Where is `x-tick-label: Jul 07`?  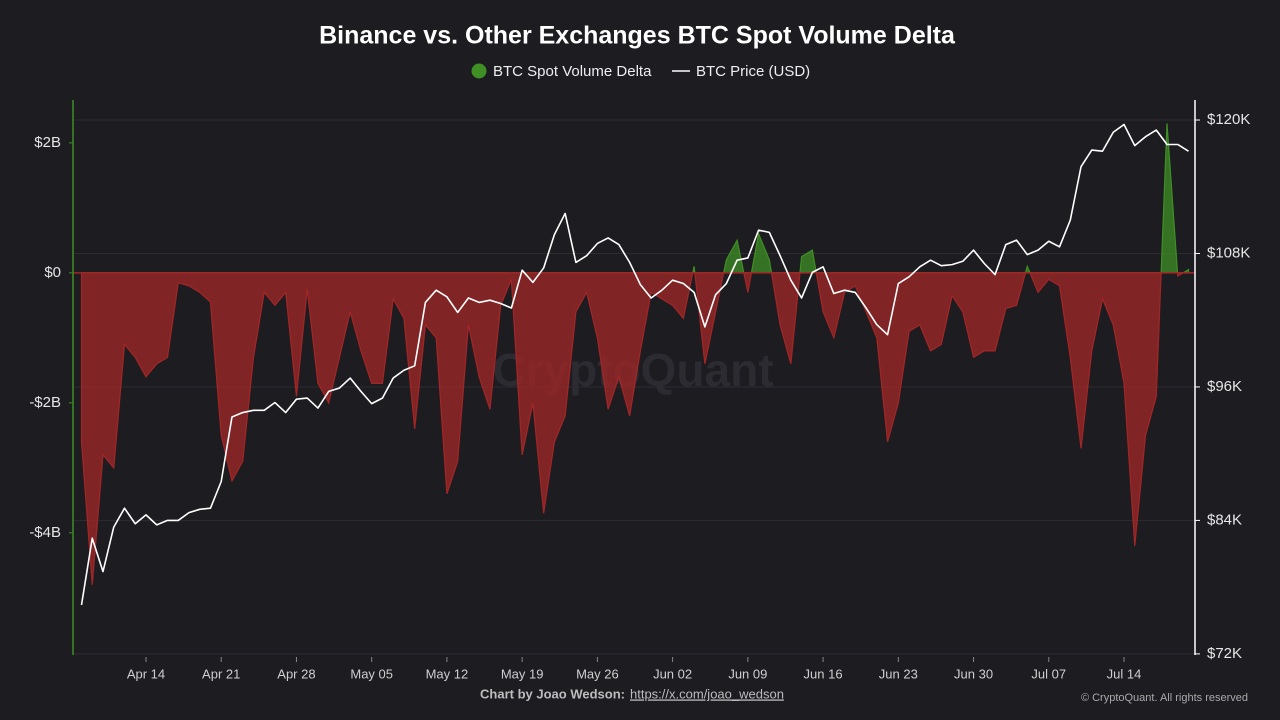
x-tick-label: Jul 07 is located at coordinates (1048, 673).